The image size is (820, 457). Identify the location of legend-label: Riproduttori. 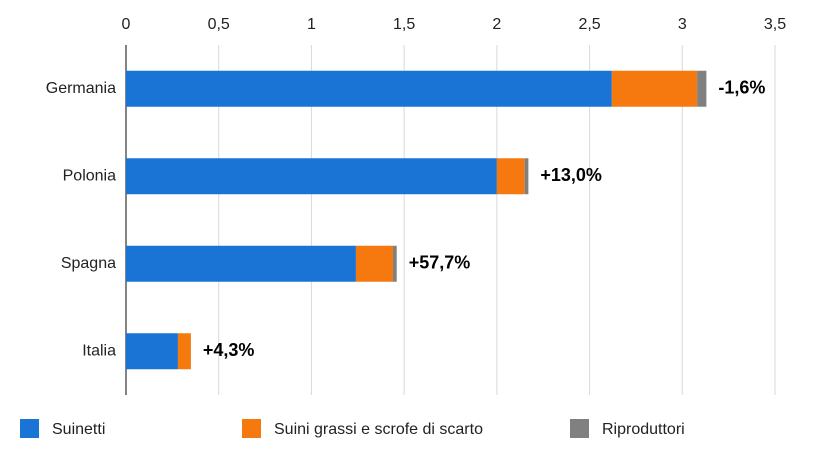
(643, 429).